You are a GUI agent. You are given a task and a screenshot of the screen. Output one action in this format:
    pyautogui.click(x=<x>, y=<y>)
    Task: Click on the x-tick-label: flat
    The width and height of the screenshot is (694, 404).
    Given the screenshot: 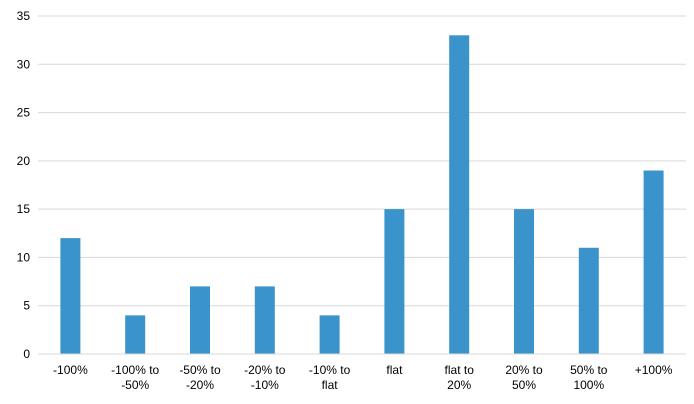 What is the action you would take?
    pyautogui.click(x=394, y=370)
    